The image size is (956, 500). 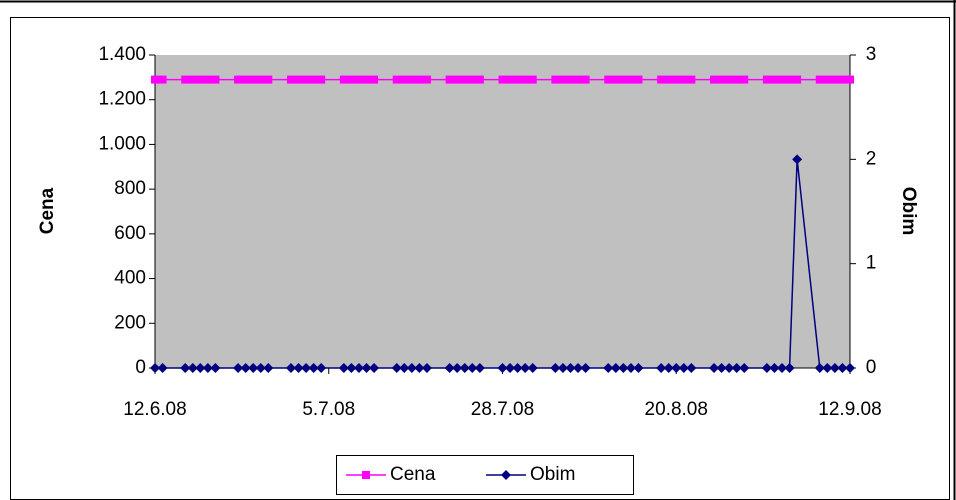 I want to click on y-tick-label: 400, so click(x=130, y=278).